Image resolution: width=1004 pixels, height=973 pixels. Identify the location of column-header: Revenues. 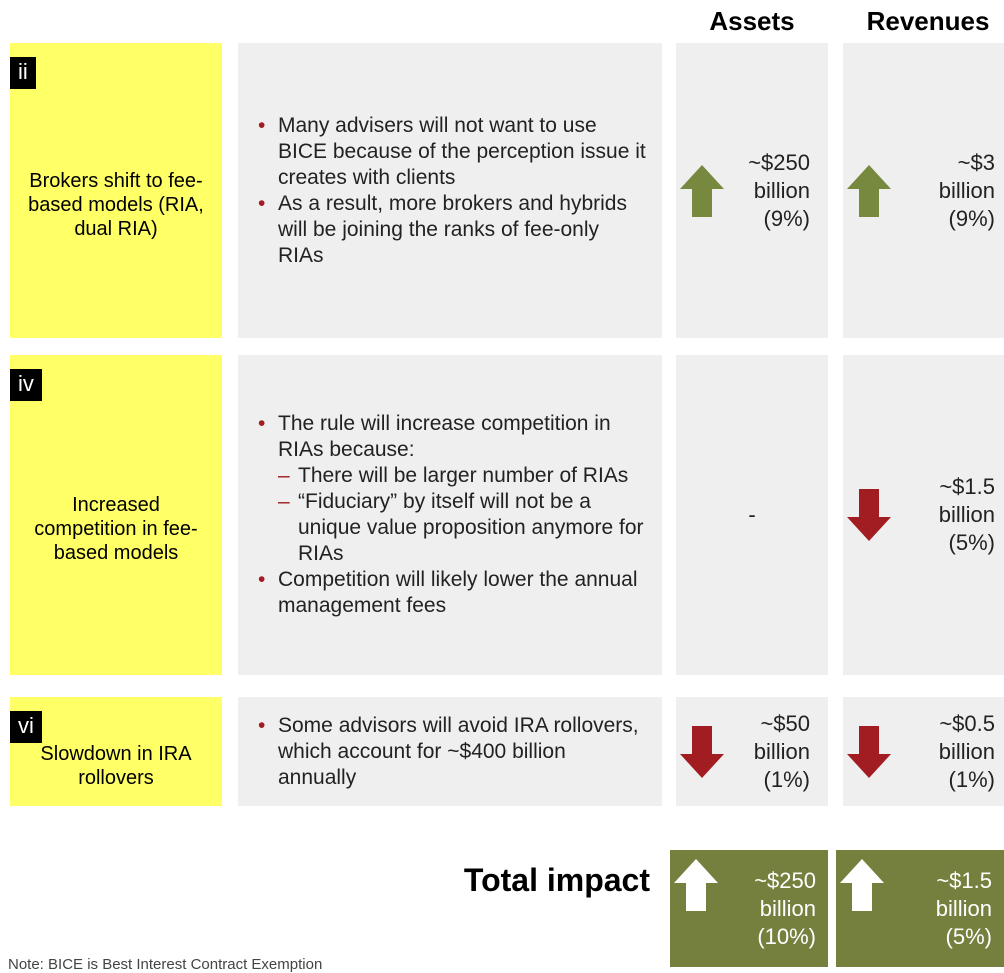
(928, 21).